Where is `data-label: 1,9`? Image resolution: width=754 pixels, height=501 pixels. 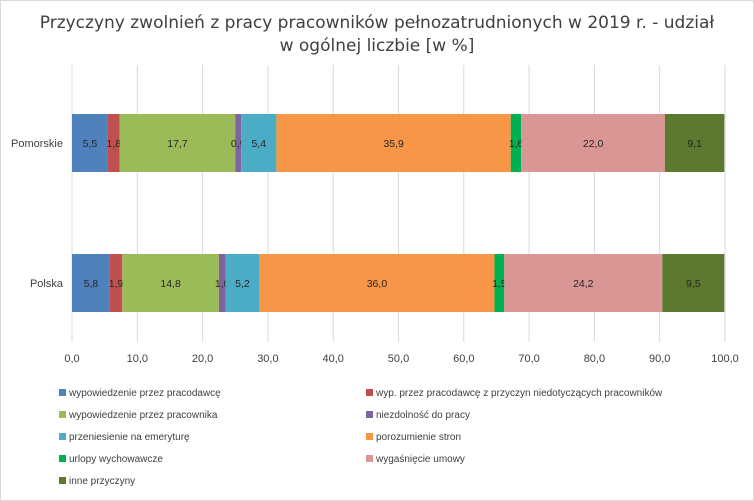
data-label: 1,9 is located at coordinates (116, 284).